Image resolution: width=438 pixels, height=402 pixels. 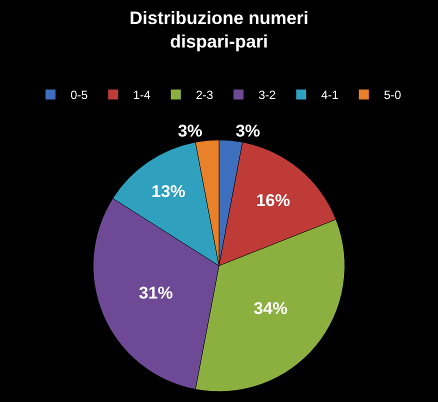 What do you see at coordinates (79, 95) in the screenshot?
I see `legend-label: 0-5` at bounding box center [79, 95].